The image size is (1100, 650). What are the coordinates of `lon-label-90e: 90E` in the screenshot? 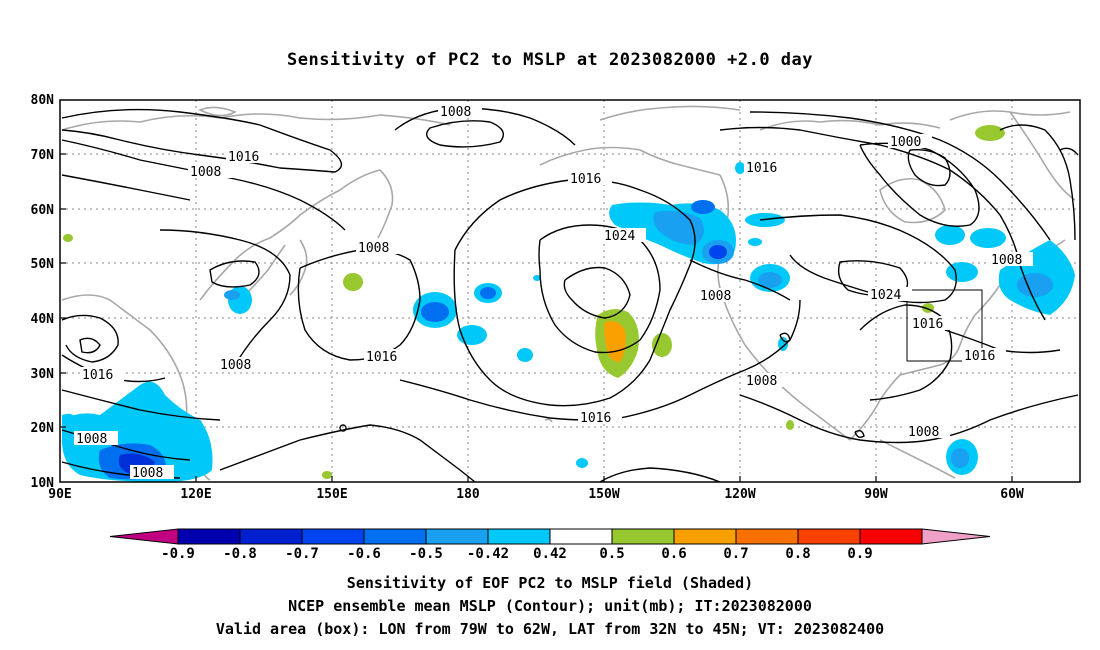 It's located at (59, 494).